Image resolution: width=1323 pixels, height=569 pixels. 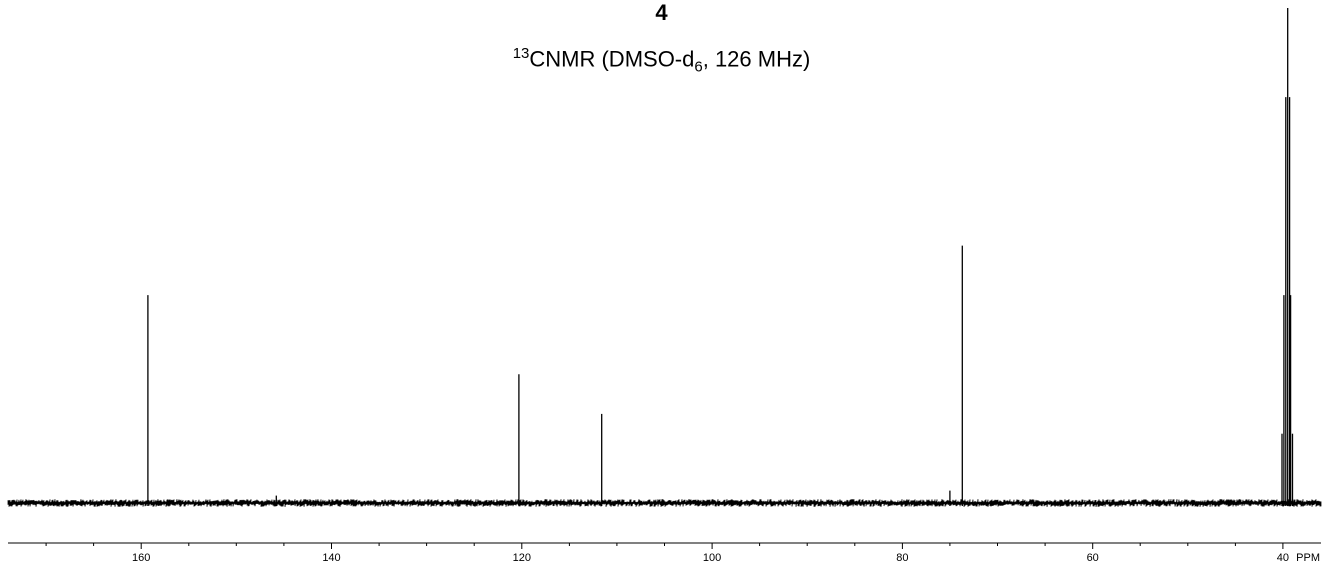 I want to click on x-axis-tick-label: 120, so click(x=522, y=558).